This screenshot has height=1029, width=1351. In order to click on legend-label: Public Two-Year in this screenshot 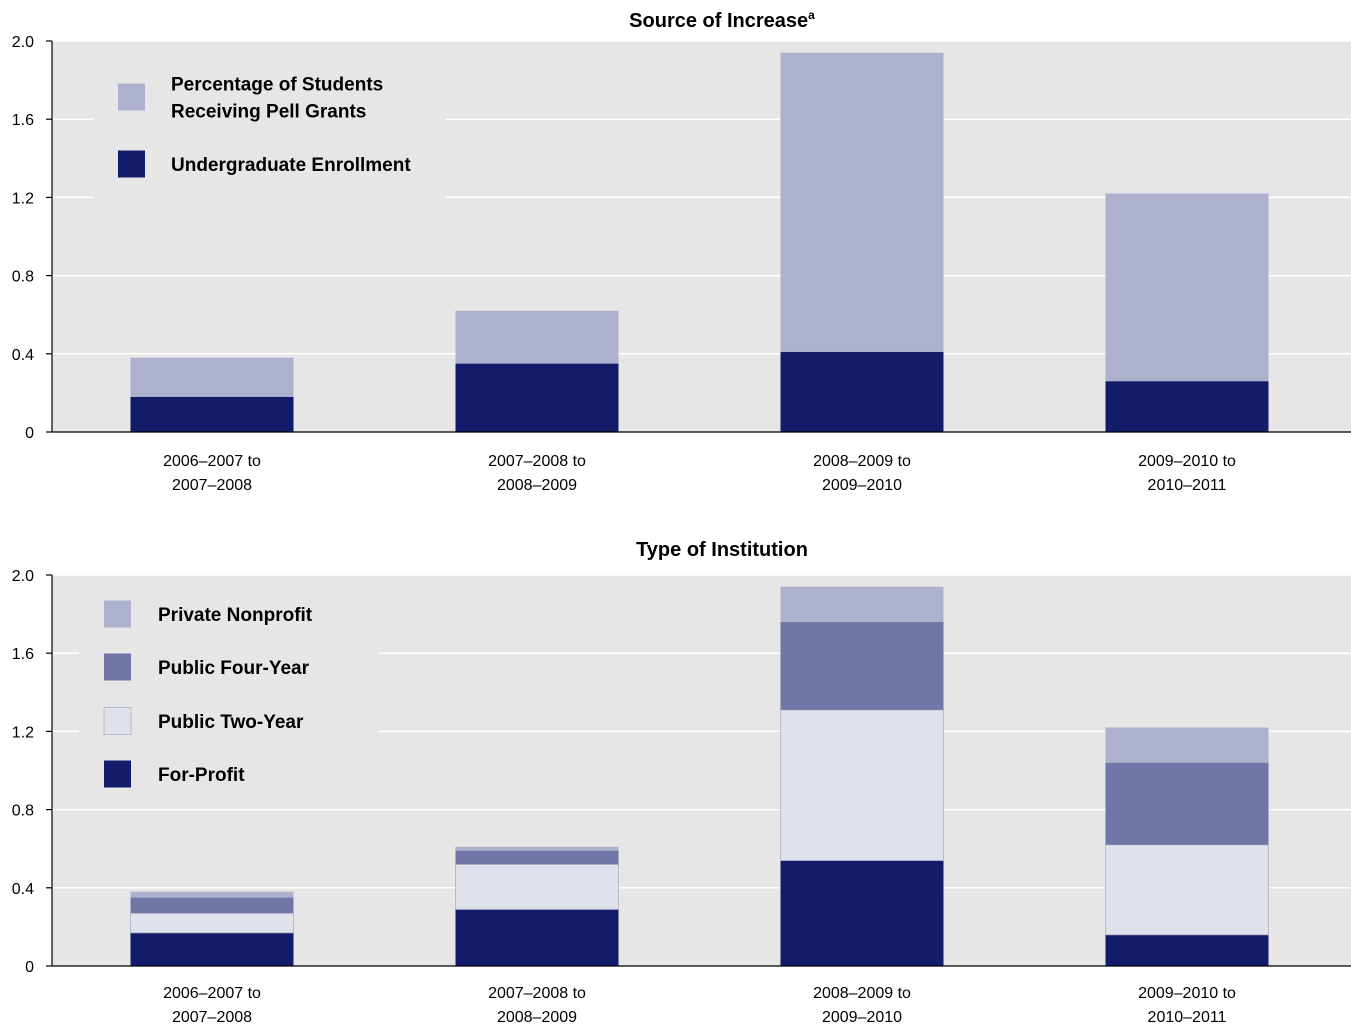, I will do `click(231, 722)`.